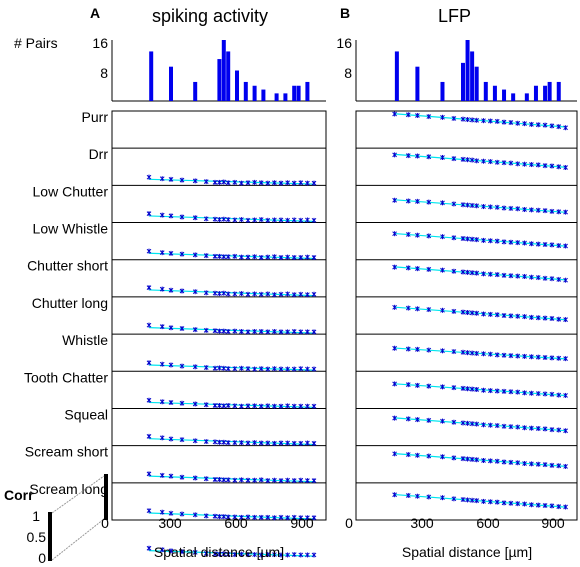 Image resolution: width=580 pixels, height=567 pixels. I want to click on x-tick-a-0: 0, so click(105, 523).